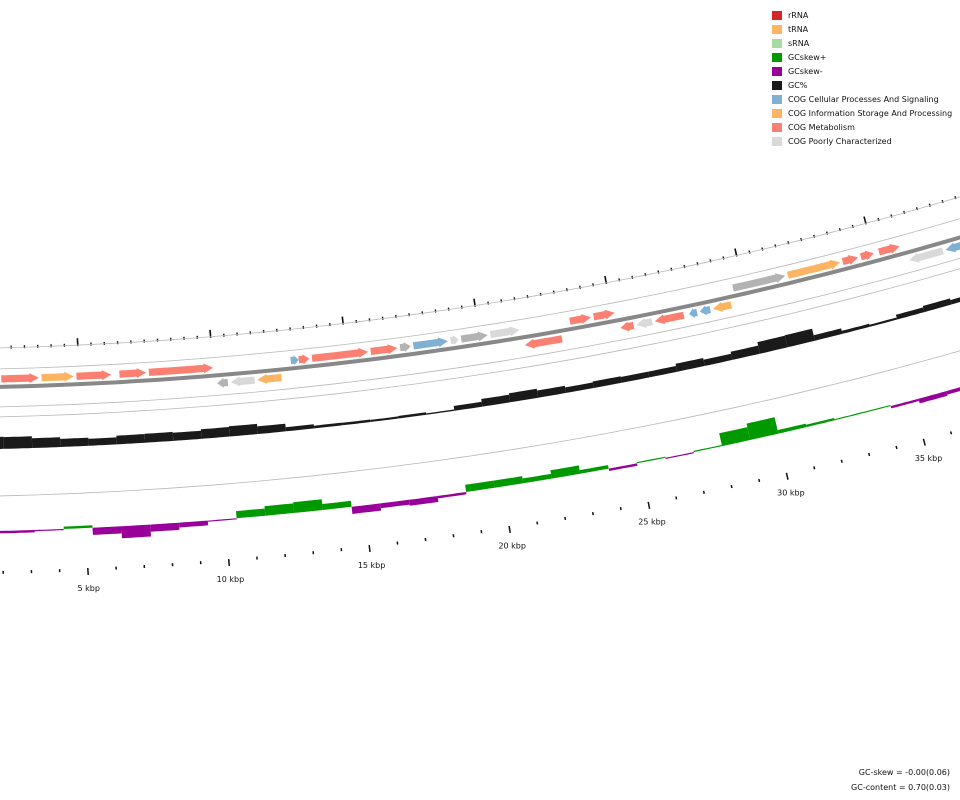 The height and width of the screenshot is (800, 960). Describe the element at coordinates (866, 15) in the screenshot. I see `legend-item: rRNA` at that location.